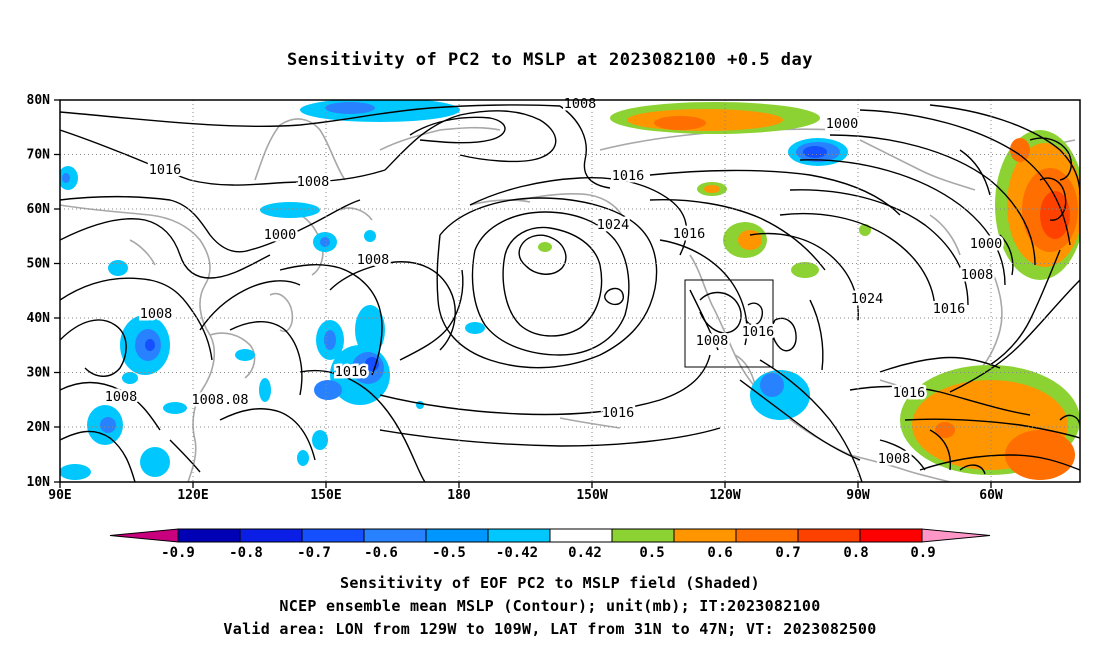 This screenshot has width=1100, height=650. I want to click on lat-label: 10N, so click(39, 482).